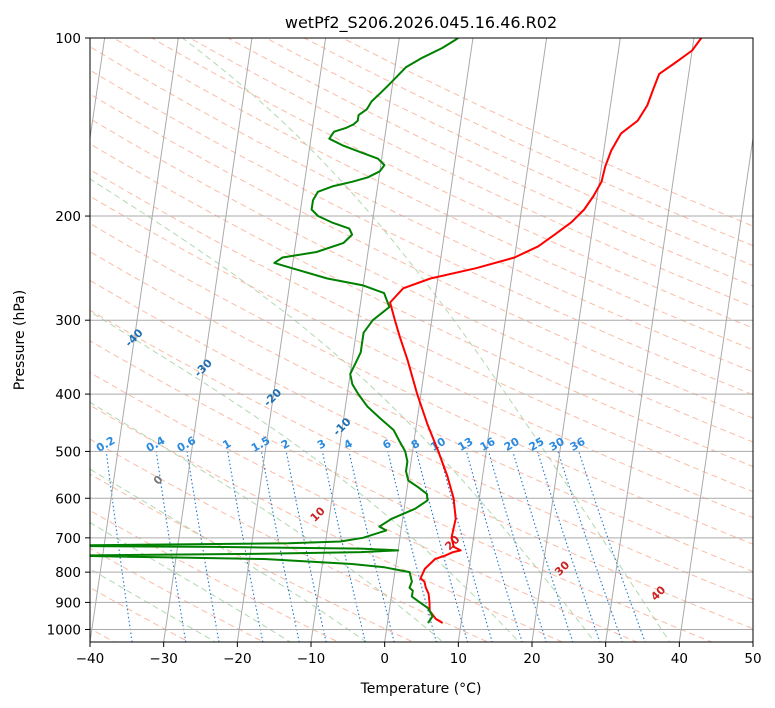 The image size is (775, 708). What do you see at coordinates (679, 659) in the screenshot?
I see `x-tick-label: 40` at bounding box center [679, 659].